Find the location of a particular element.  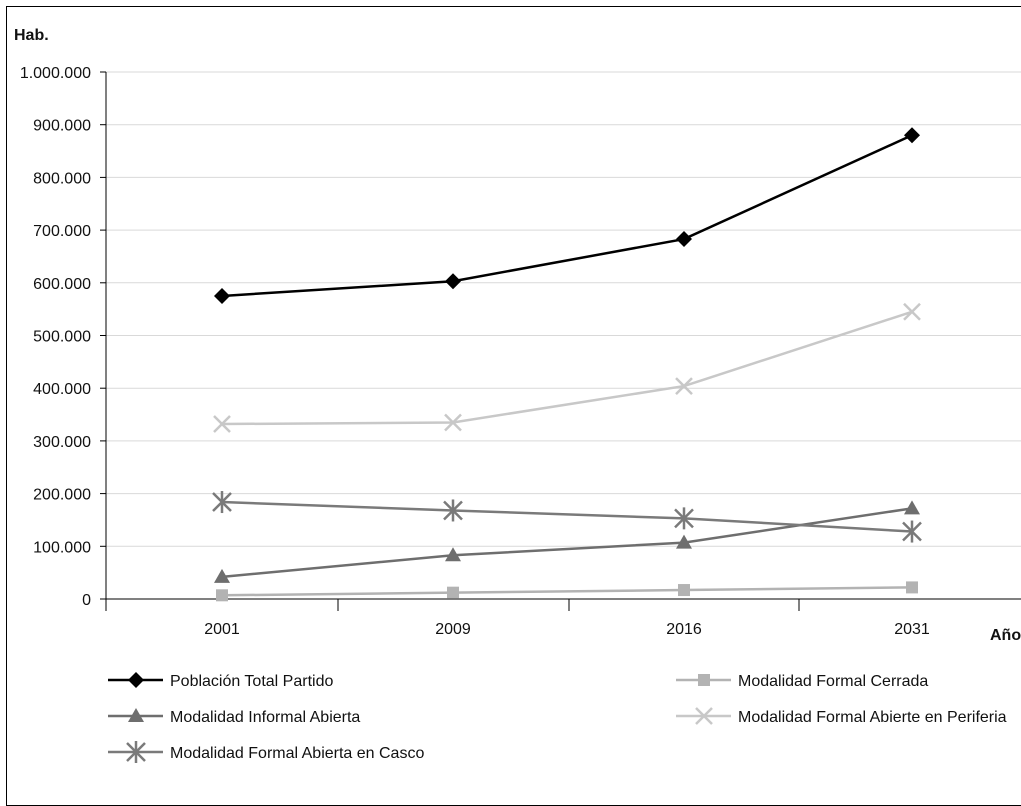

x-tick-label: 2009 is located at coordinates (453, 629).